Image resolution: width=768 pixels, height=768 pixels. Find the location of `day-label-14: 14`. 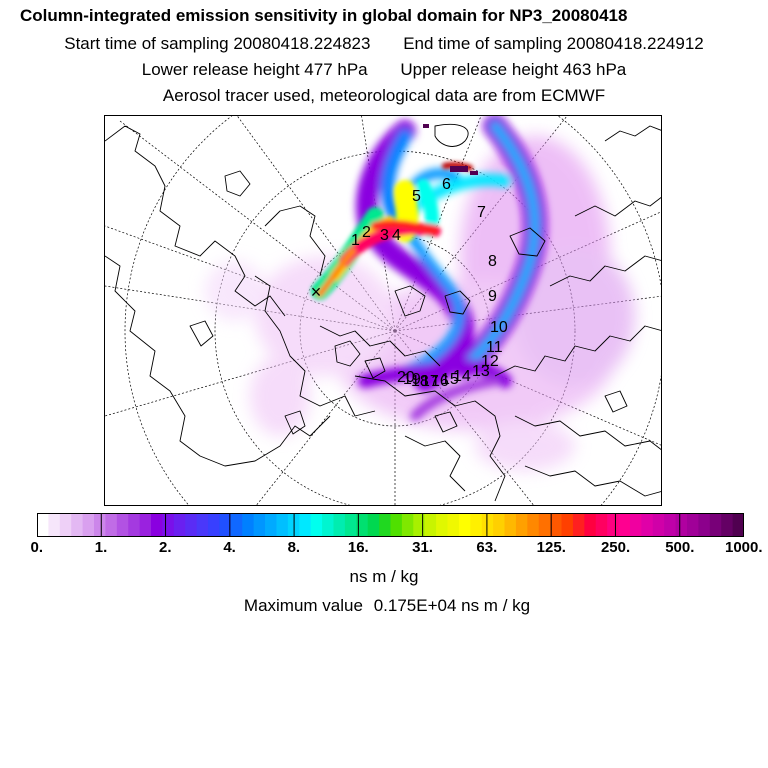

day-label-14: 14 is located at coordinates (462, 376).